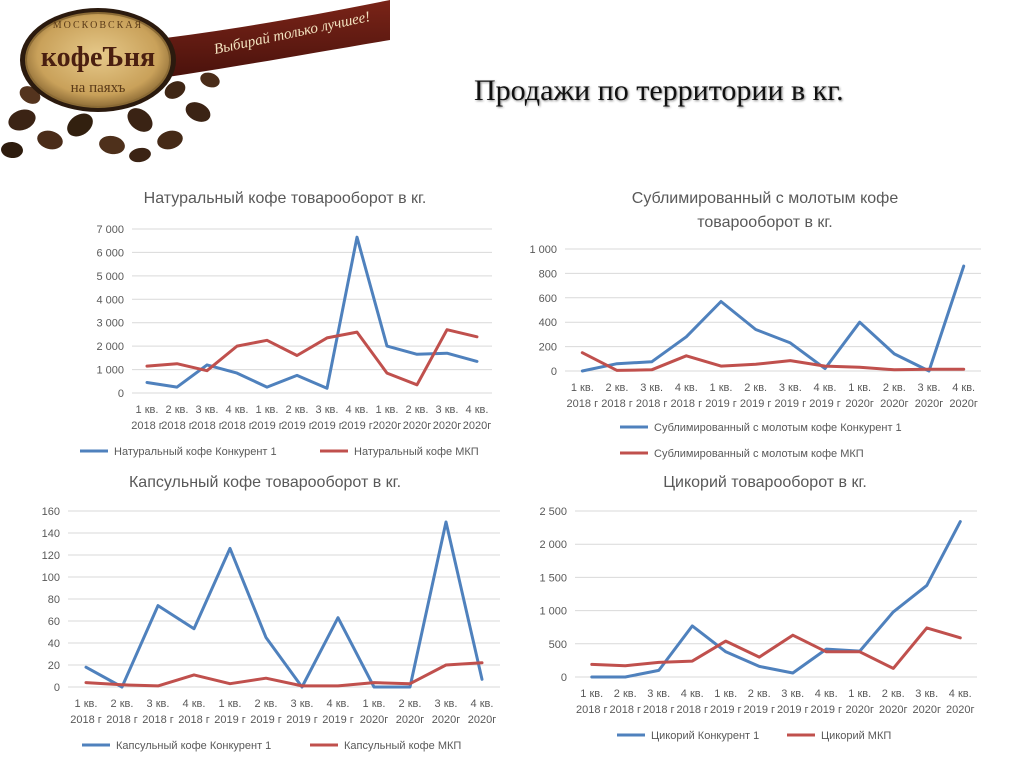  Describe the element at coordinates (270, 39) in the screenshot. I see `slogan-ribbon` at that location.